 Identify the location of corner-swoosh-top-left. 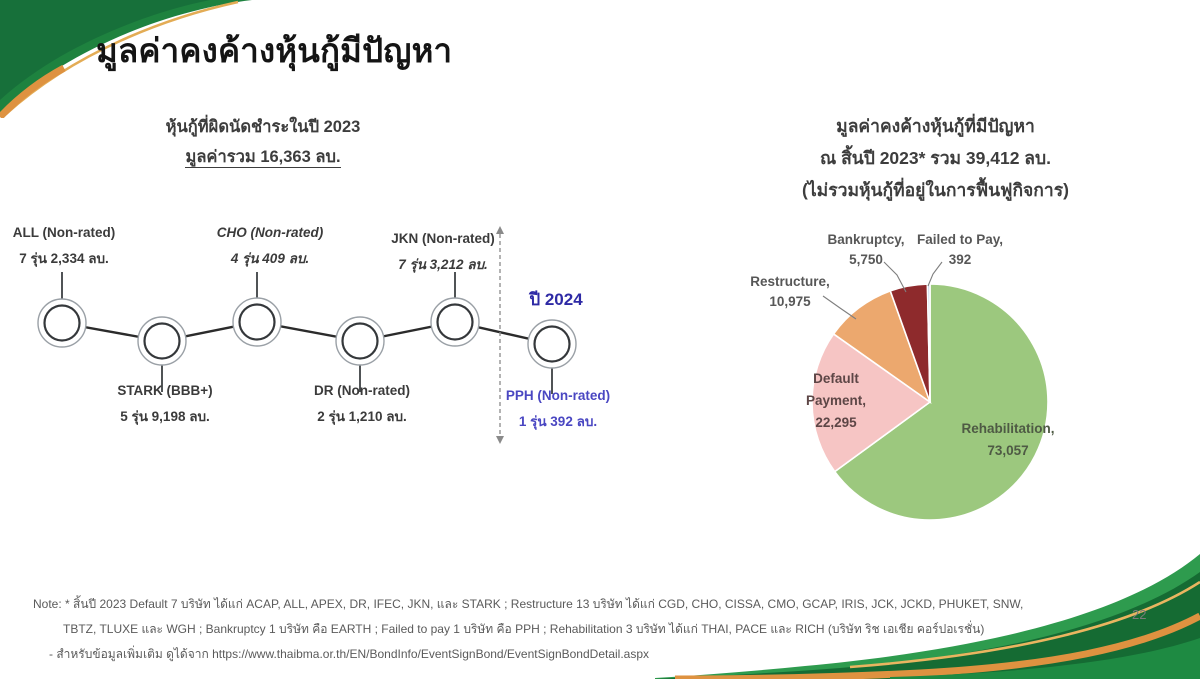
(126, 59).